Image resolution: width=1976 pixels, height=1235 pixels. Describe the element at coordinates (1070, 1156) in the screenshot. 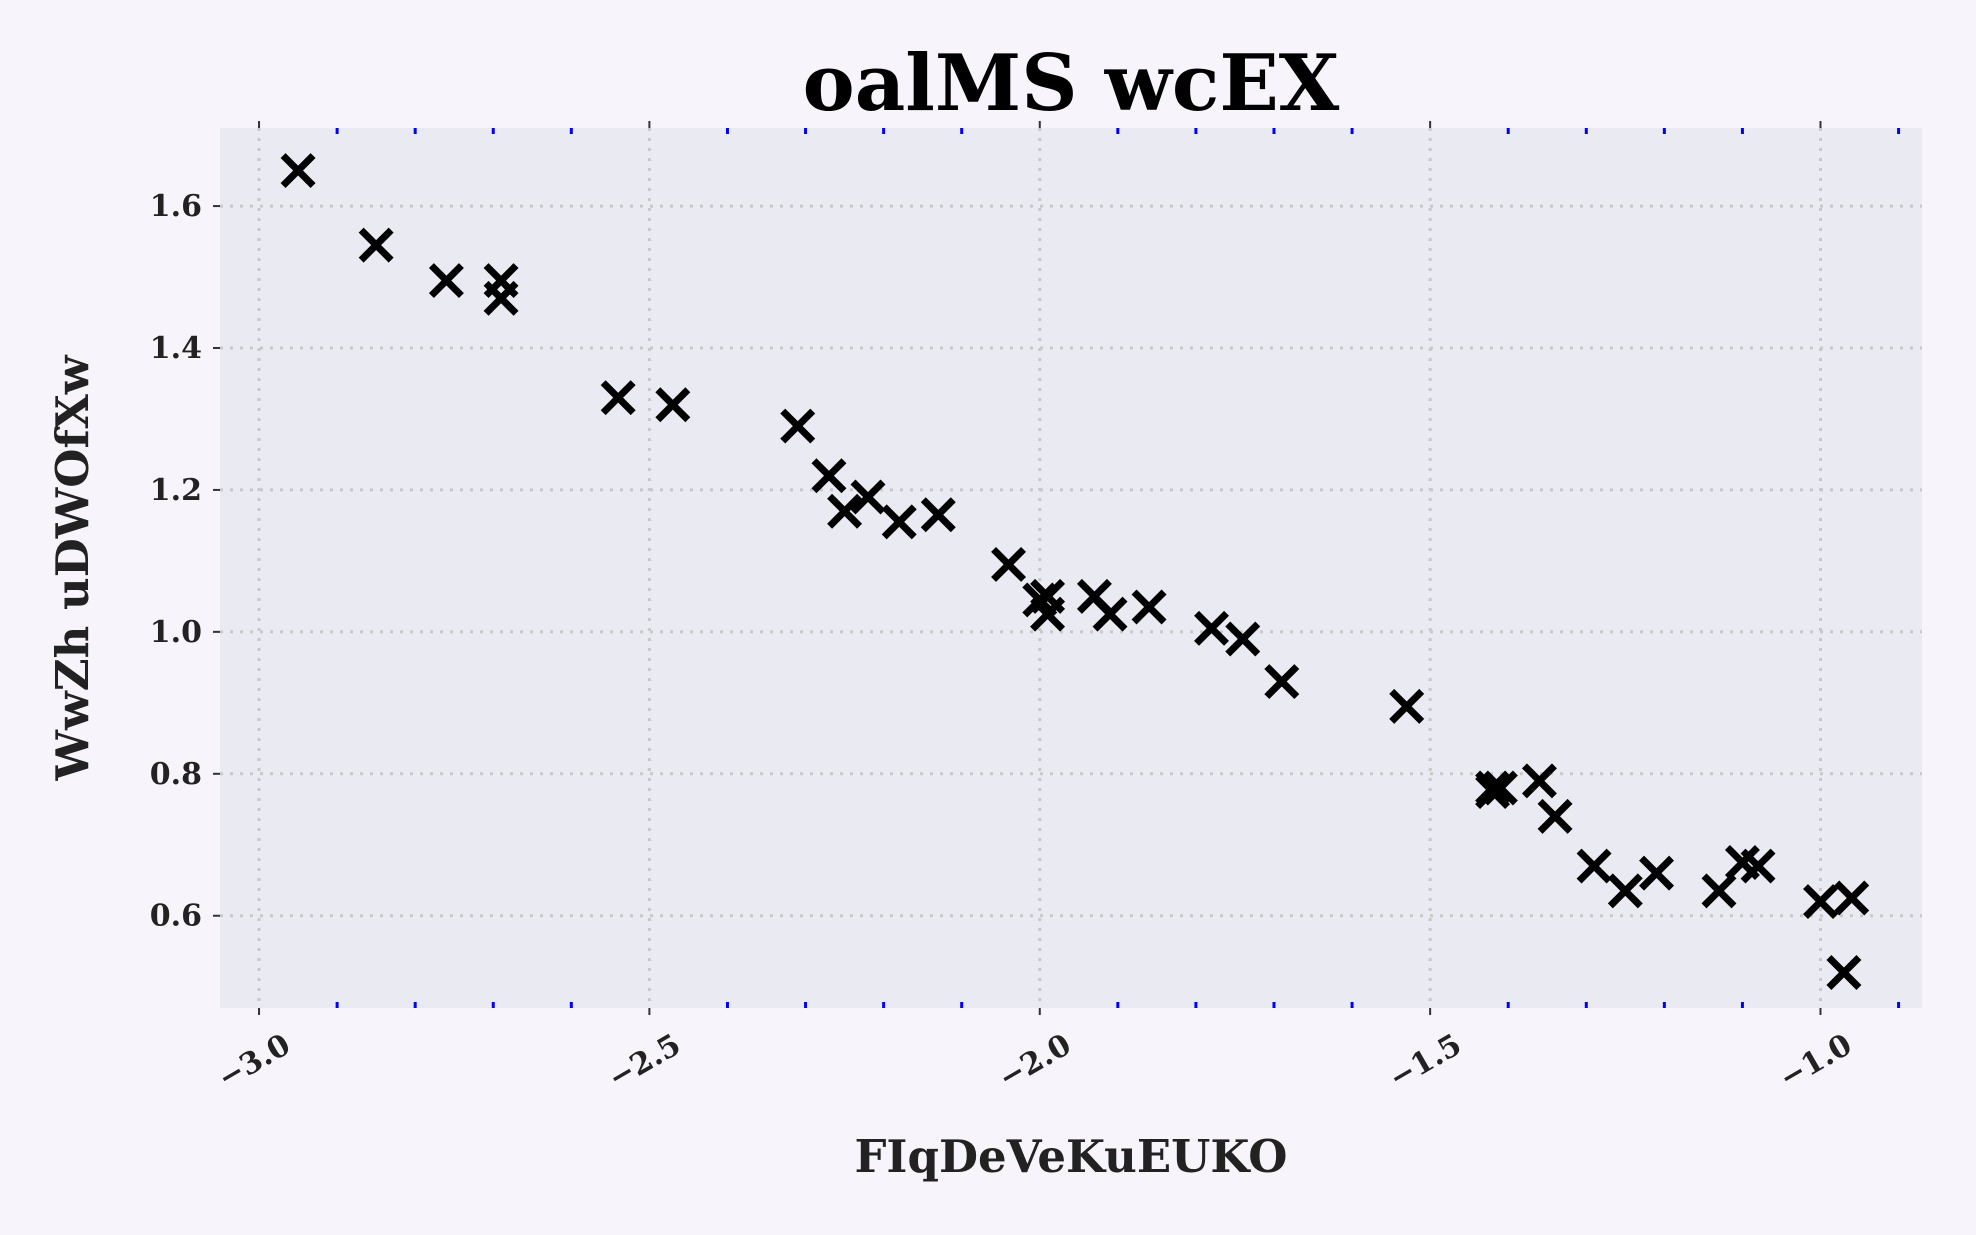

I see `x-axis-label: FIqDeVeKuEUKO` at that location.